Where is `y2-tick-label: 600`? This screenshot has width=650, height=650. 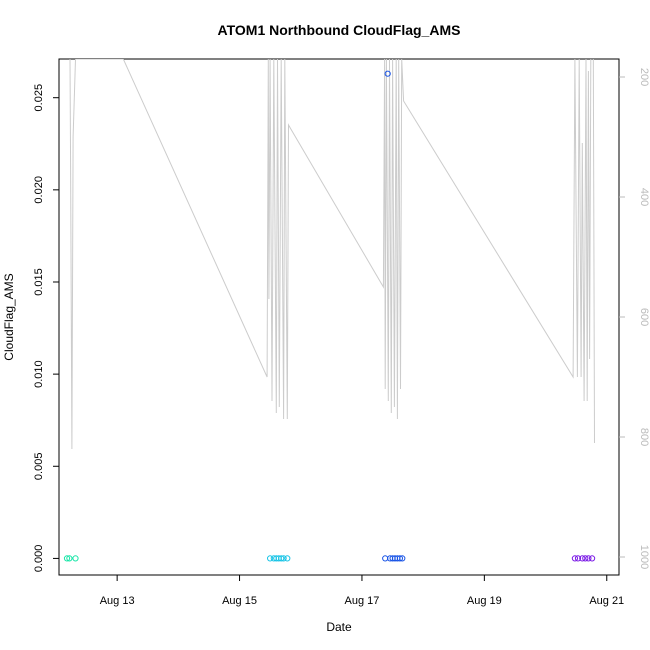
y2-tick-label: 600 is located at coordinates (644, 317).